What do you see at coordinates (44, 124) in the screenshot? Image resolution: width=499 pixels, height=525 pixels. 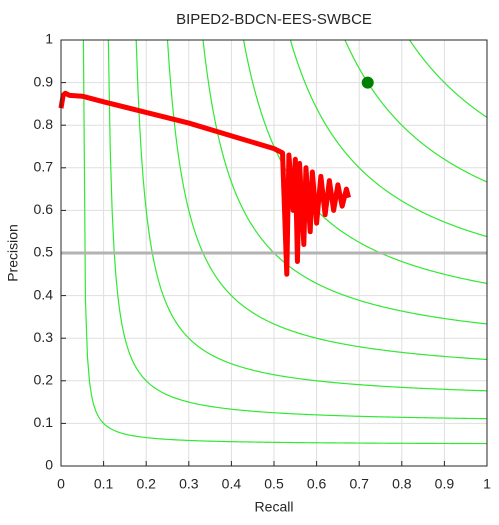 I see `y-tick-label: 0.8` at bounding box center [44, 124].